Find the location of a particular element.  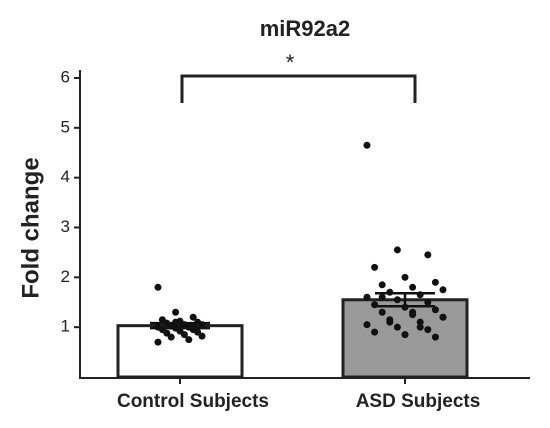

y-tick-label: 4 is located at coordinates (65, 176).